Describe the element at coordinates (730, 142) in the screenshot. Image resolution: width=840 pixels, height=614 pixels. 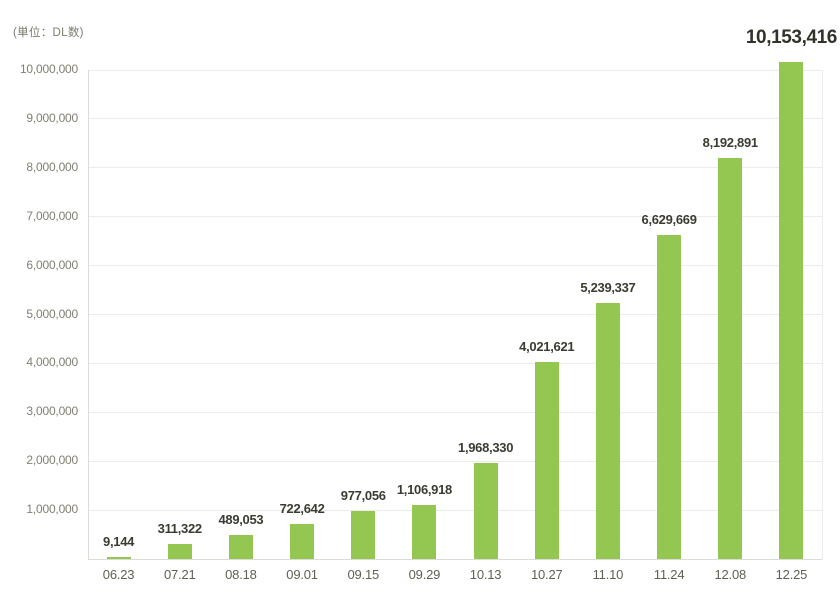
I see `bar-value-label: 8,192,891` at that location.